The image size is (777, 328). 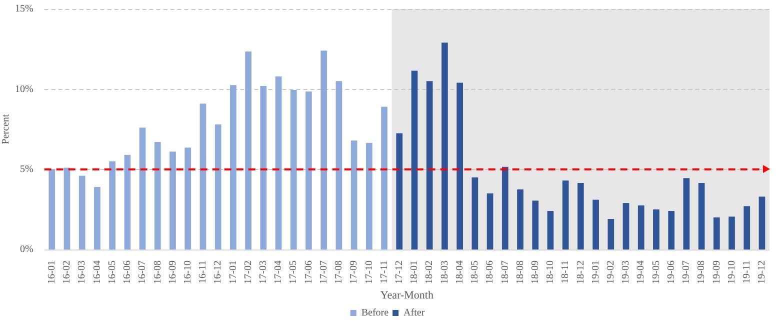 I want to click on x-tick-label: 16-01, so click(x=52, y=272).